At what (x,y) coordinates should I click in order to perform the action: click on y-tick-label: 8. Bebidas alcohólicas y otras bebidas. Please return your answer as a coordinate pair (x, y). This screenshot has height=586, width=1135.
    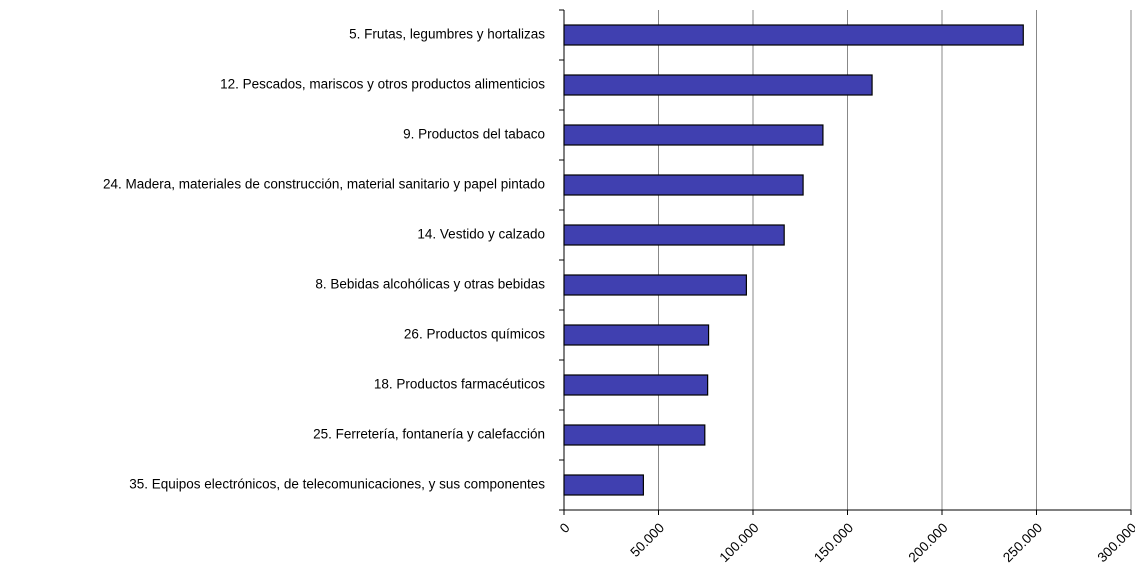
    Looking at the image, I should click on (430, 284).